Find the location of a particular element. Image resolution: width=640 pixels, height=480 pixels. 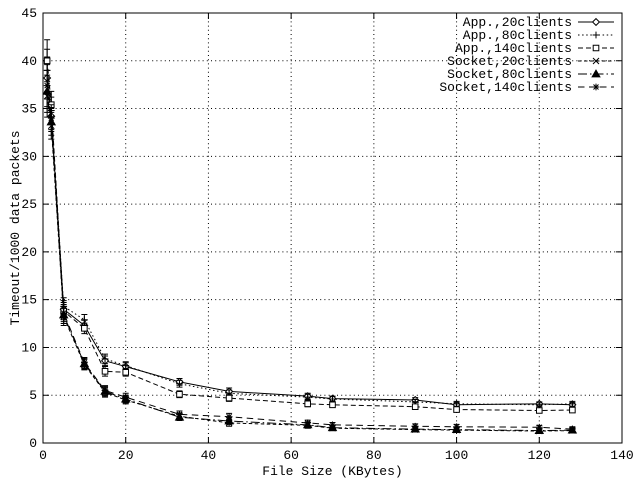

legend-label: App.,140clients is located at coordinates (513, 48).